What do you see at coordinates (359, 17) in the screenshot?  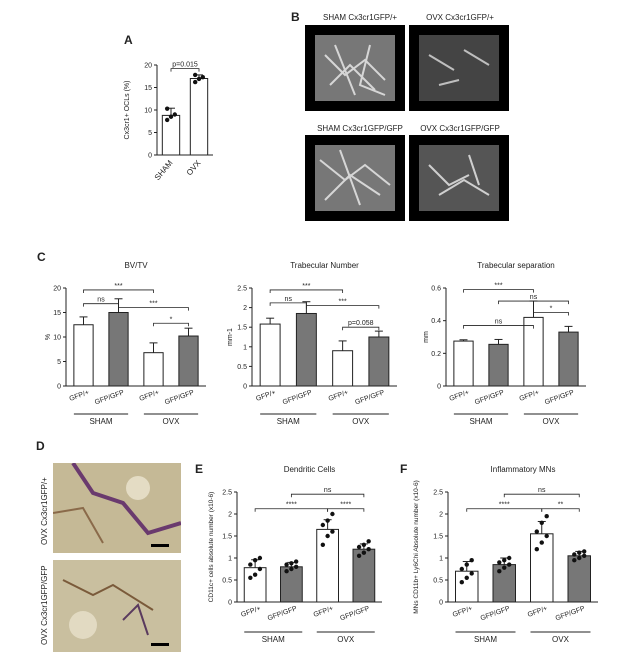 I see `micro-ct-caption-1: SHAM Cx3cr1GFP/+` at bounding box center [359, 17].